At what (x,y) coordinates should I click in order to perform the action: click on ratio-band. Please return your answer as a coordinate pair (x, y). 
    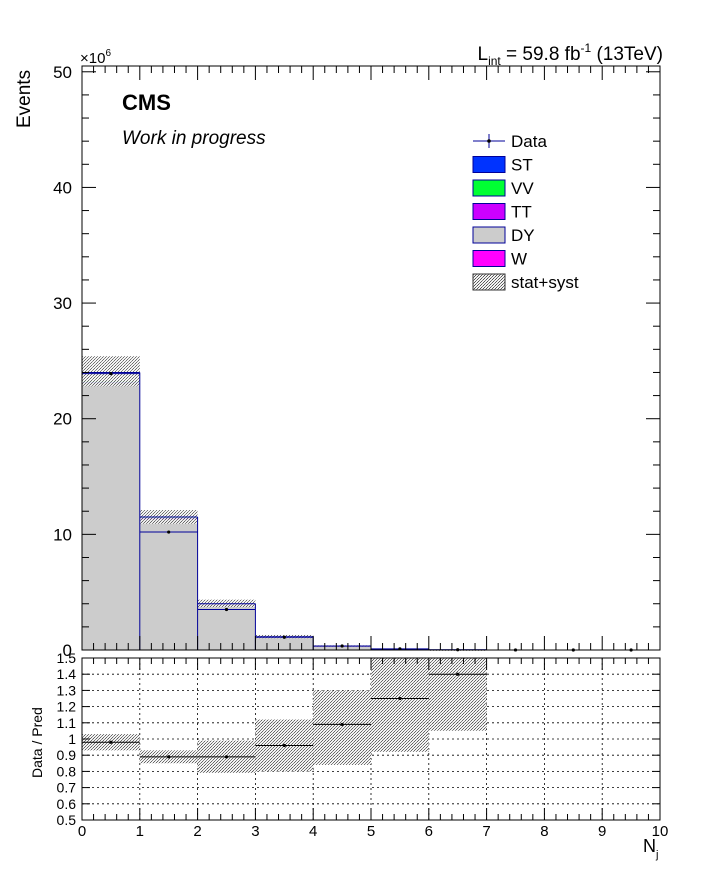
    Looking at the image, I should click on (284, 716).